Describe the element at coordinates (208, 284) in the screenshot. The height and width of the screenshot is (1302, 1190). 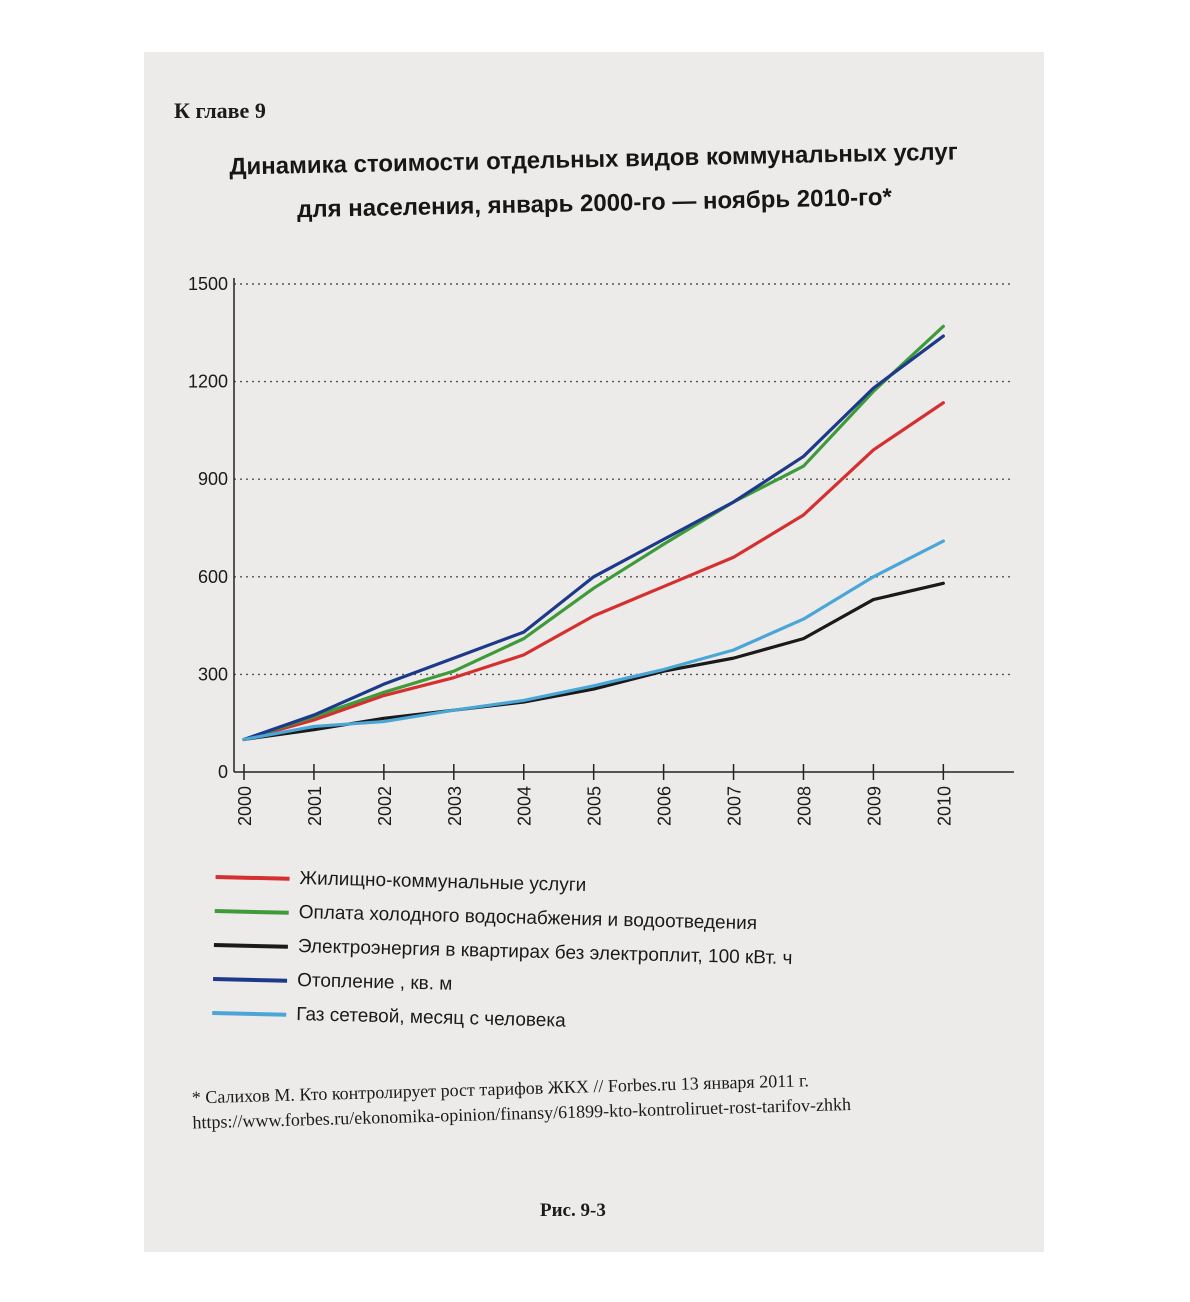
I see `y-tick-label: 1500` at that location.